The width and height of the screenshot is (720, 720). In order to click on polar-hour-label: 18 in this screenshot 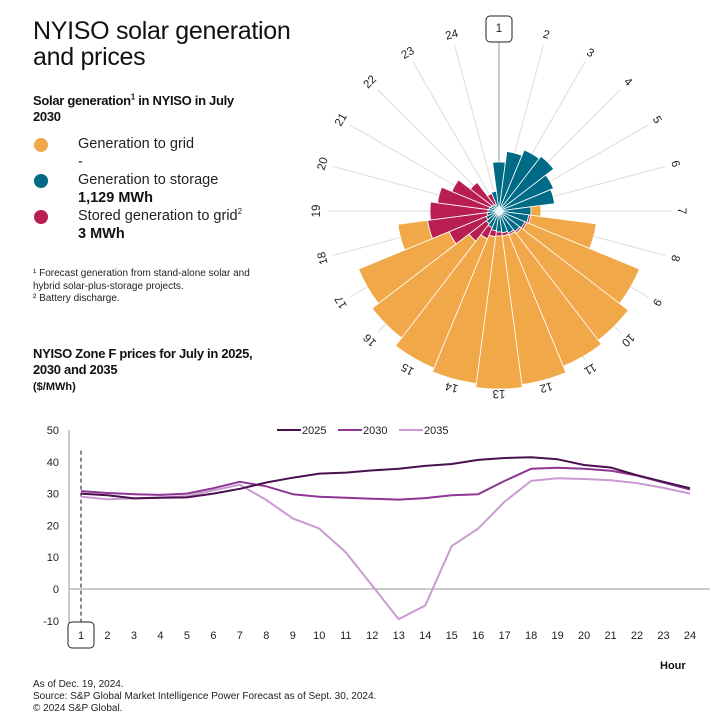, I will do `click(323, 257)`.